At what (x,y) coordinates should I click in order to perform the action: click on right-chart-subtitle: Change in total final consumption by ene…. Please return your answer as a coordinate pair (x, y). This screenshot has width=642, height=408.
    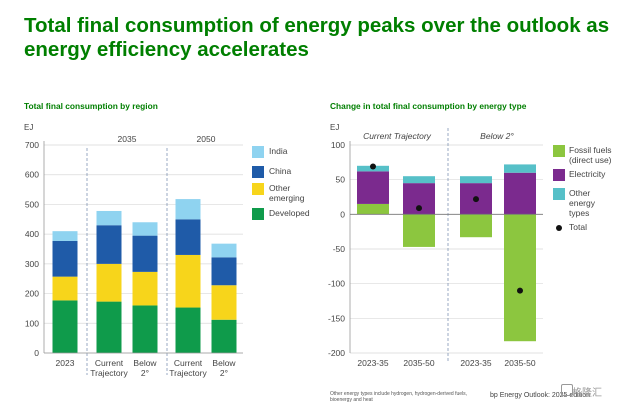
    Looking at the image, I should click on (428, 106).